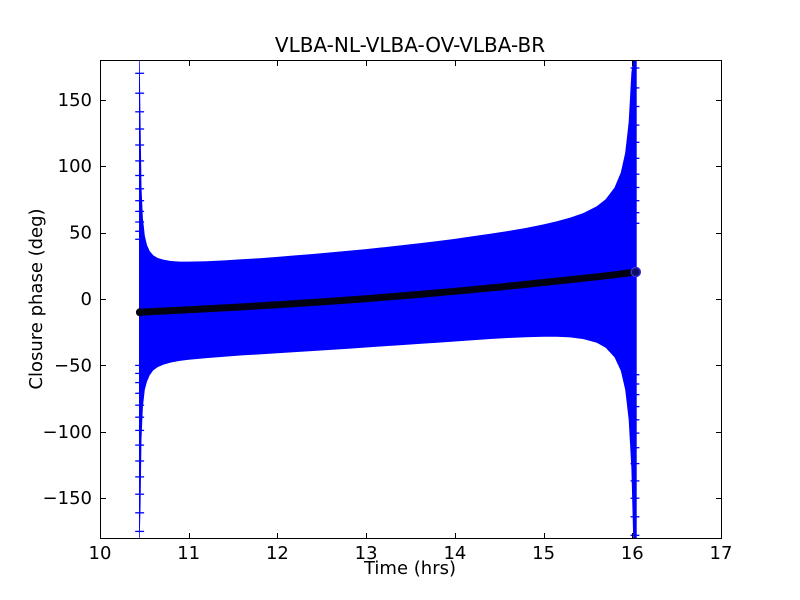  What do you see at coordinates (67, 432) in the screenshot?
I see `y-tick-label: −100` at bounding box center [67, 432].